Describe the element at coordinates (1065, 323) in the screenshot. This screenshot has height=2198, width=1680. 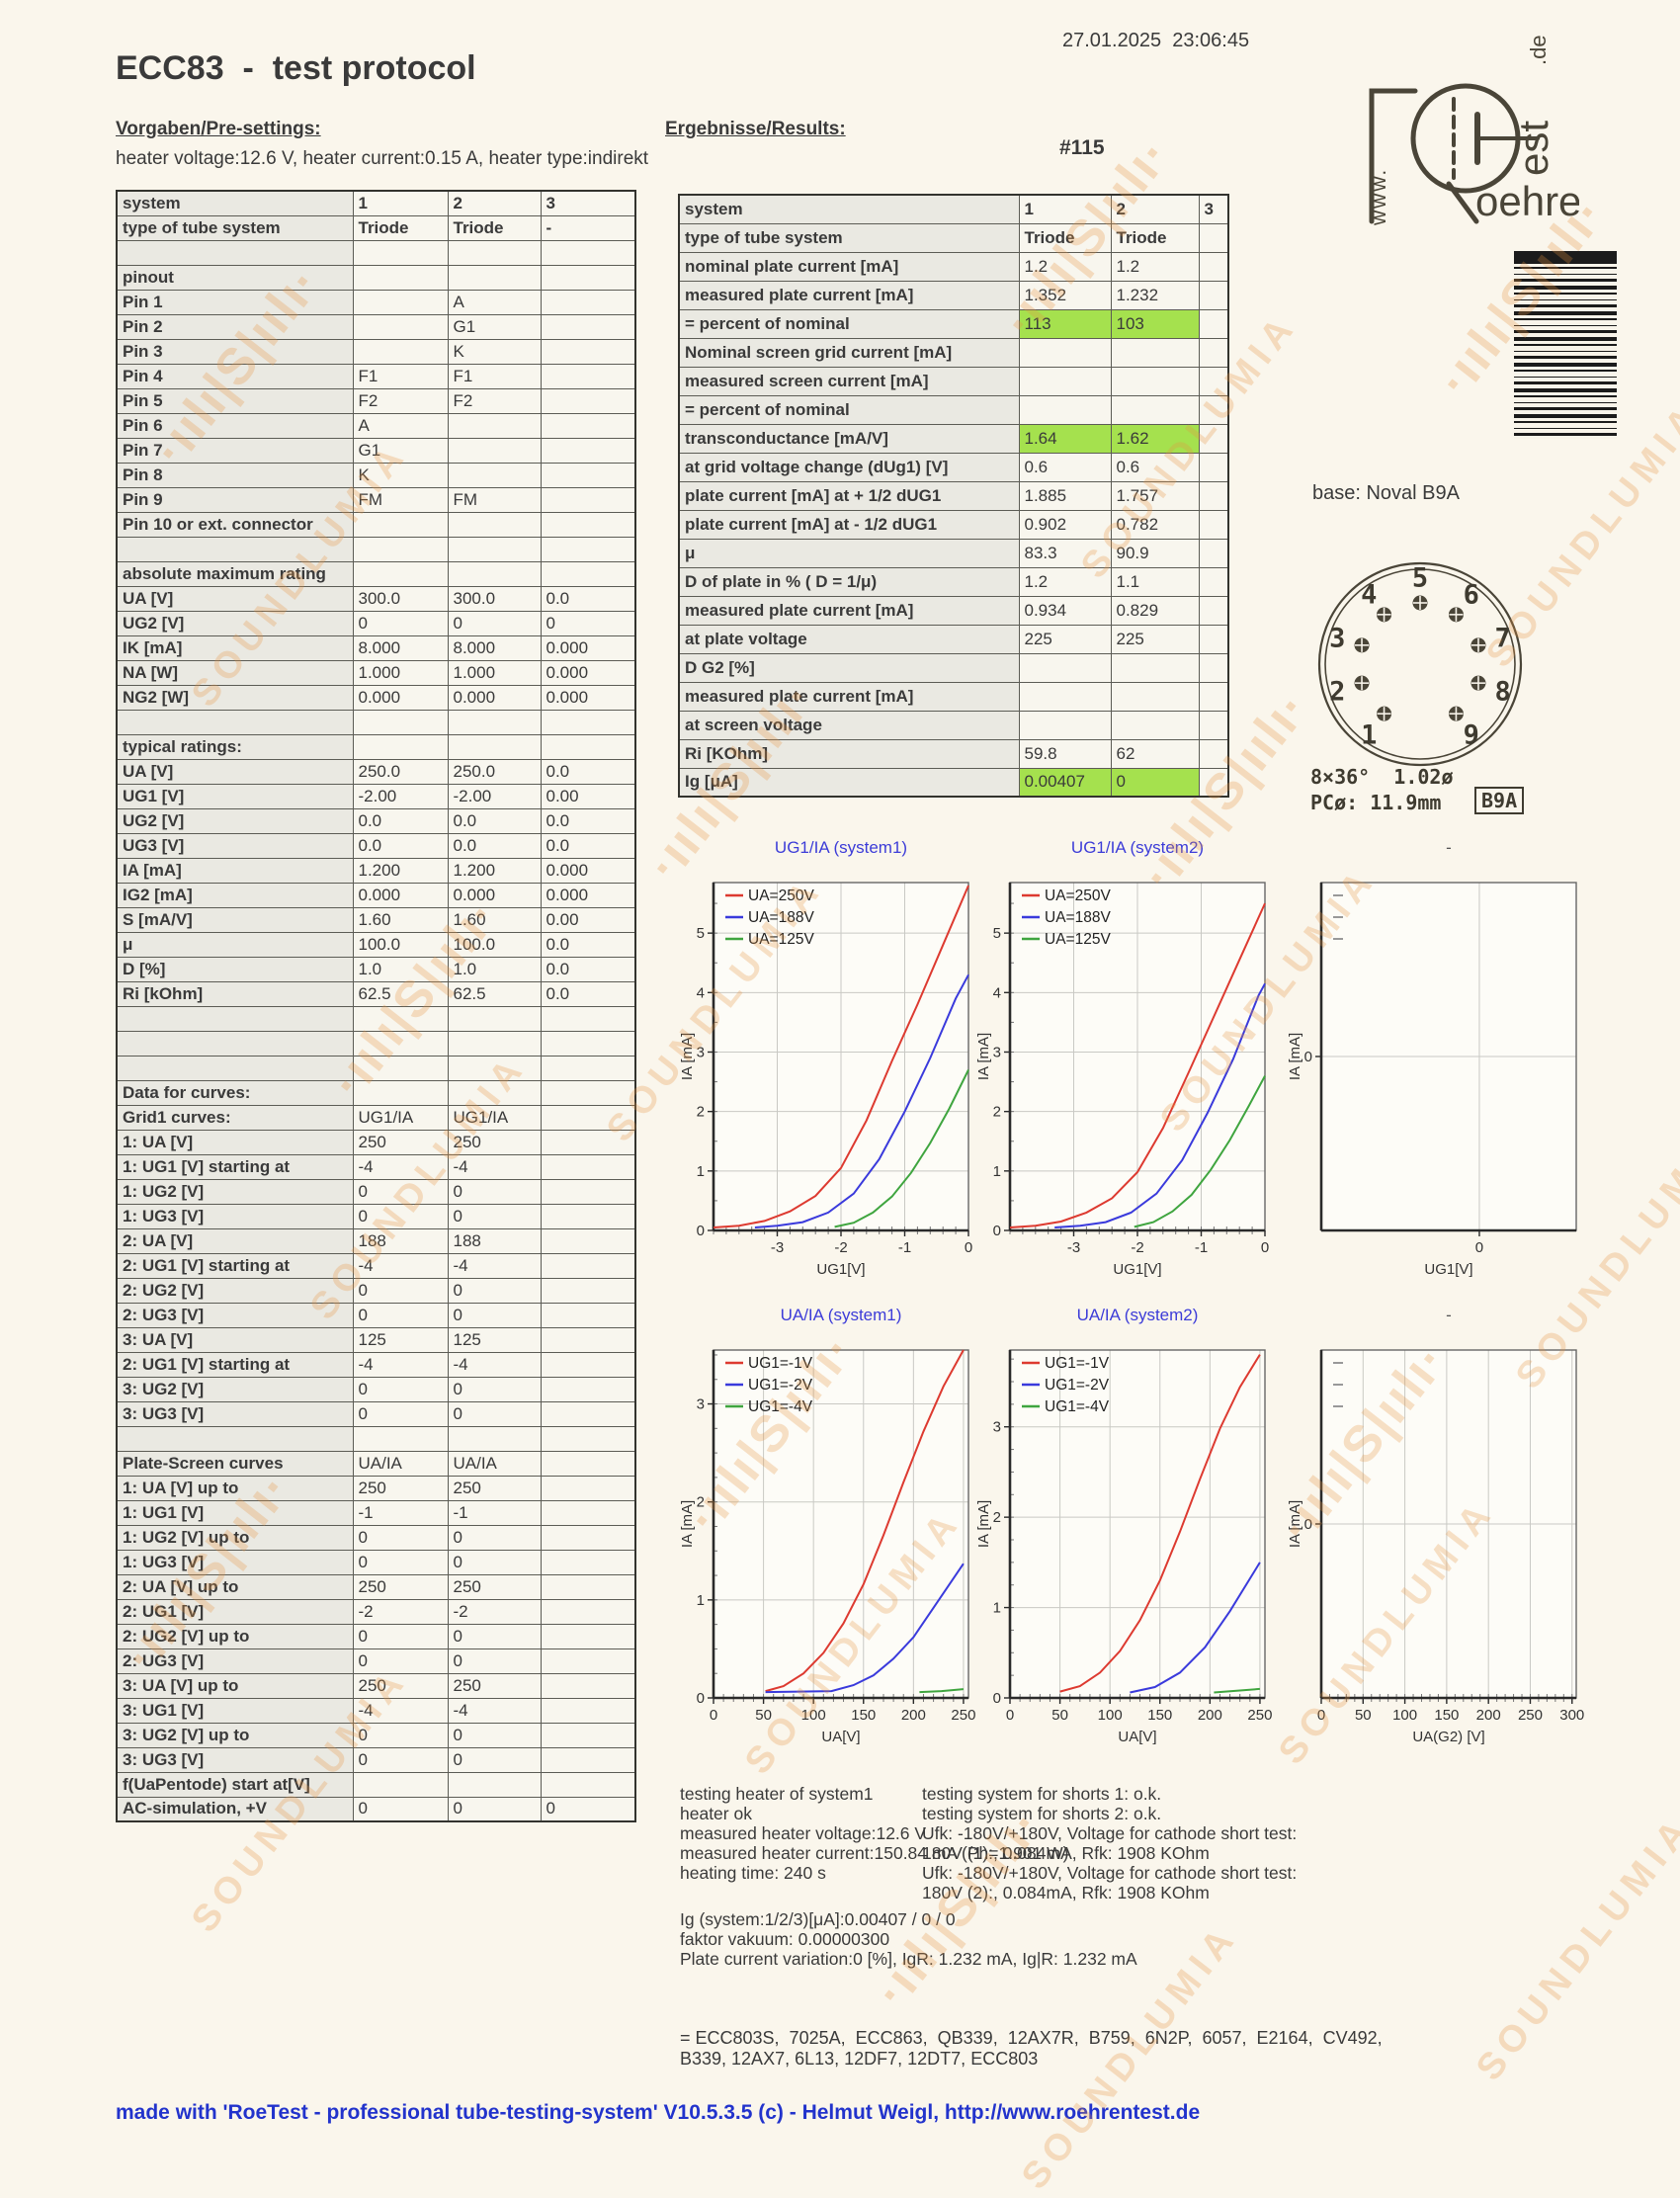
I see `row-value: 113` at that location.